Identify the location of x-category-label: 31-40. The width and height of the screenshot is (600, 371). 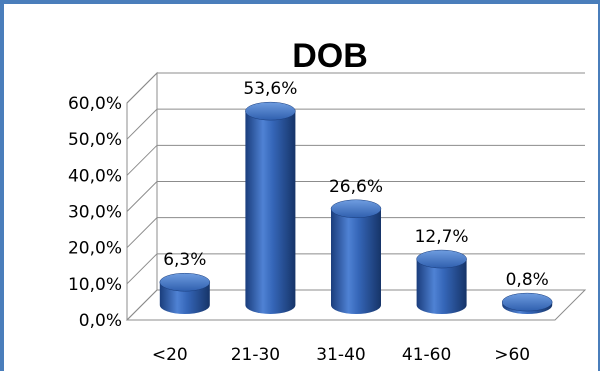
(340, 355).